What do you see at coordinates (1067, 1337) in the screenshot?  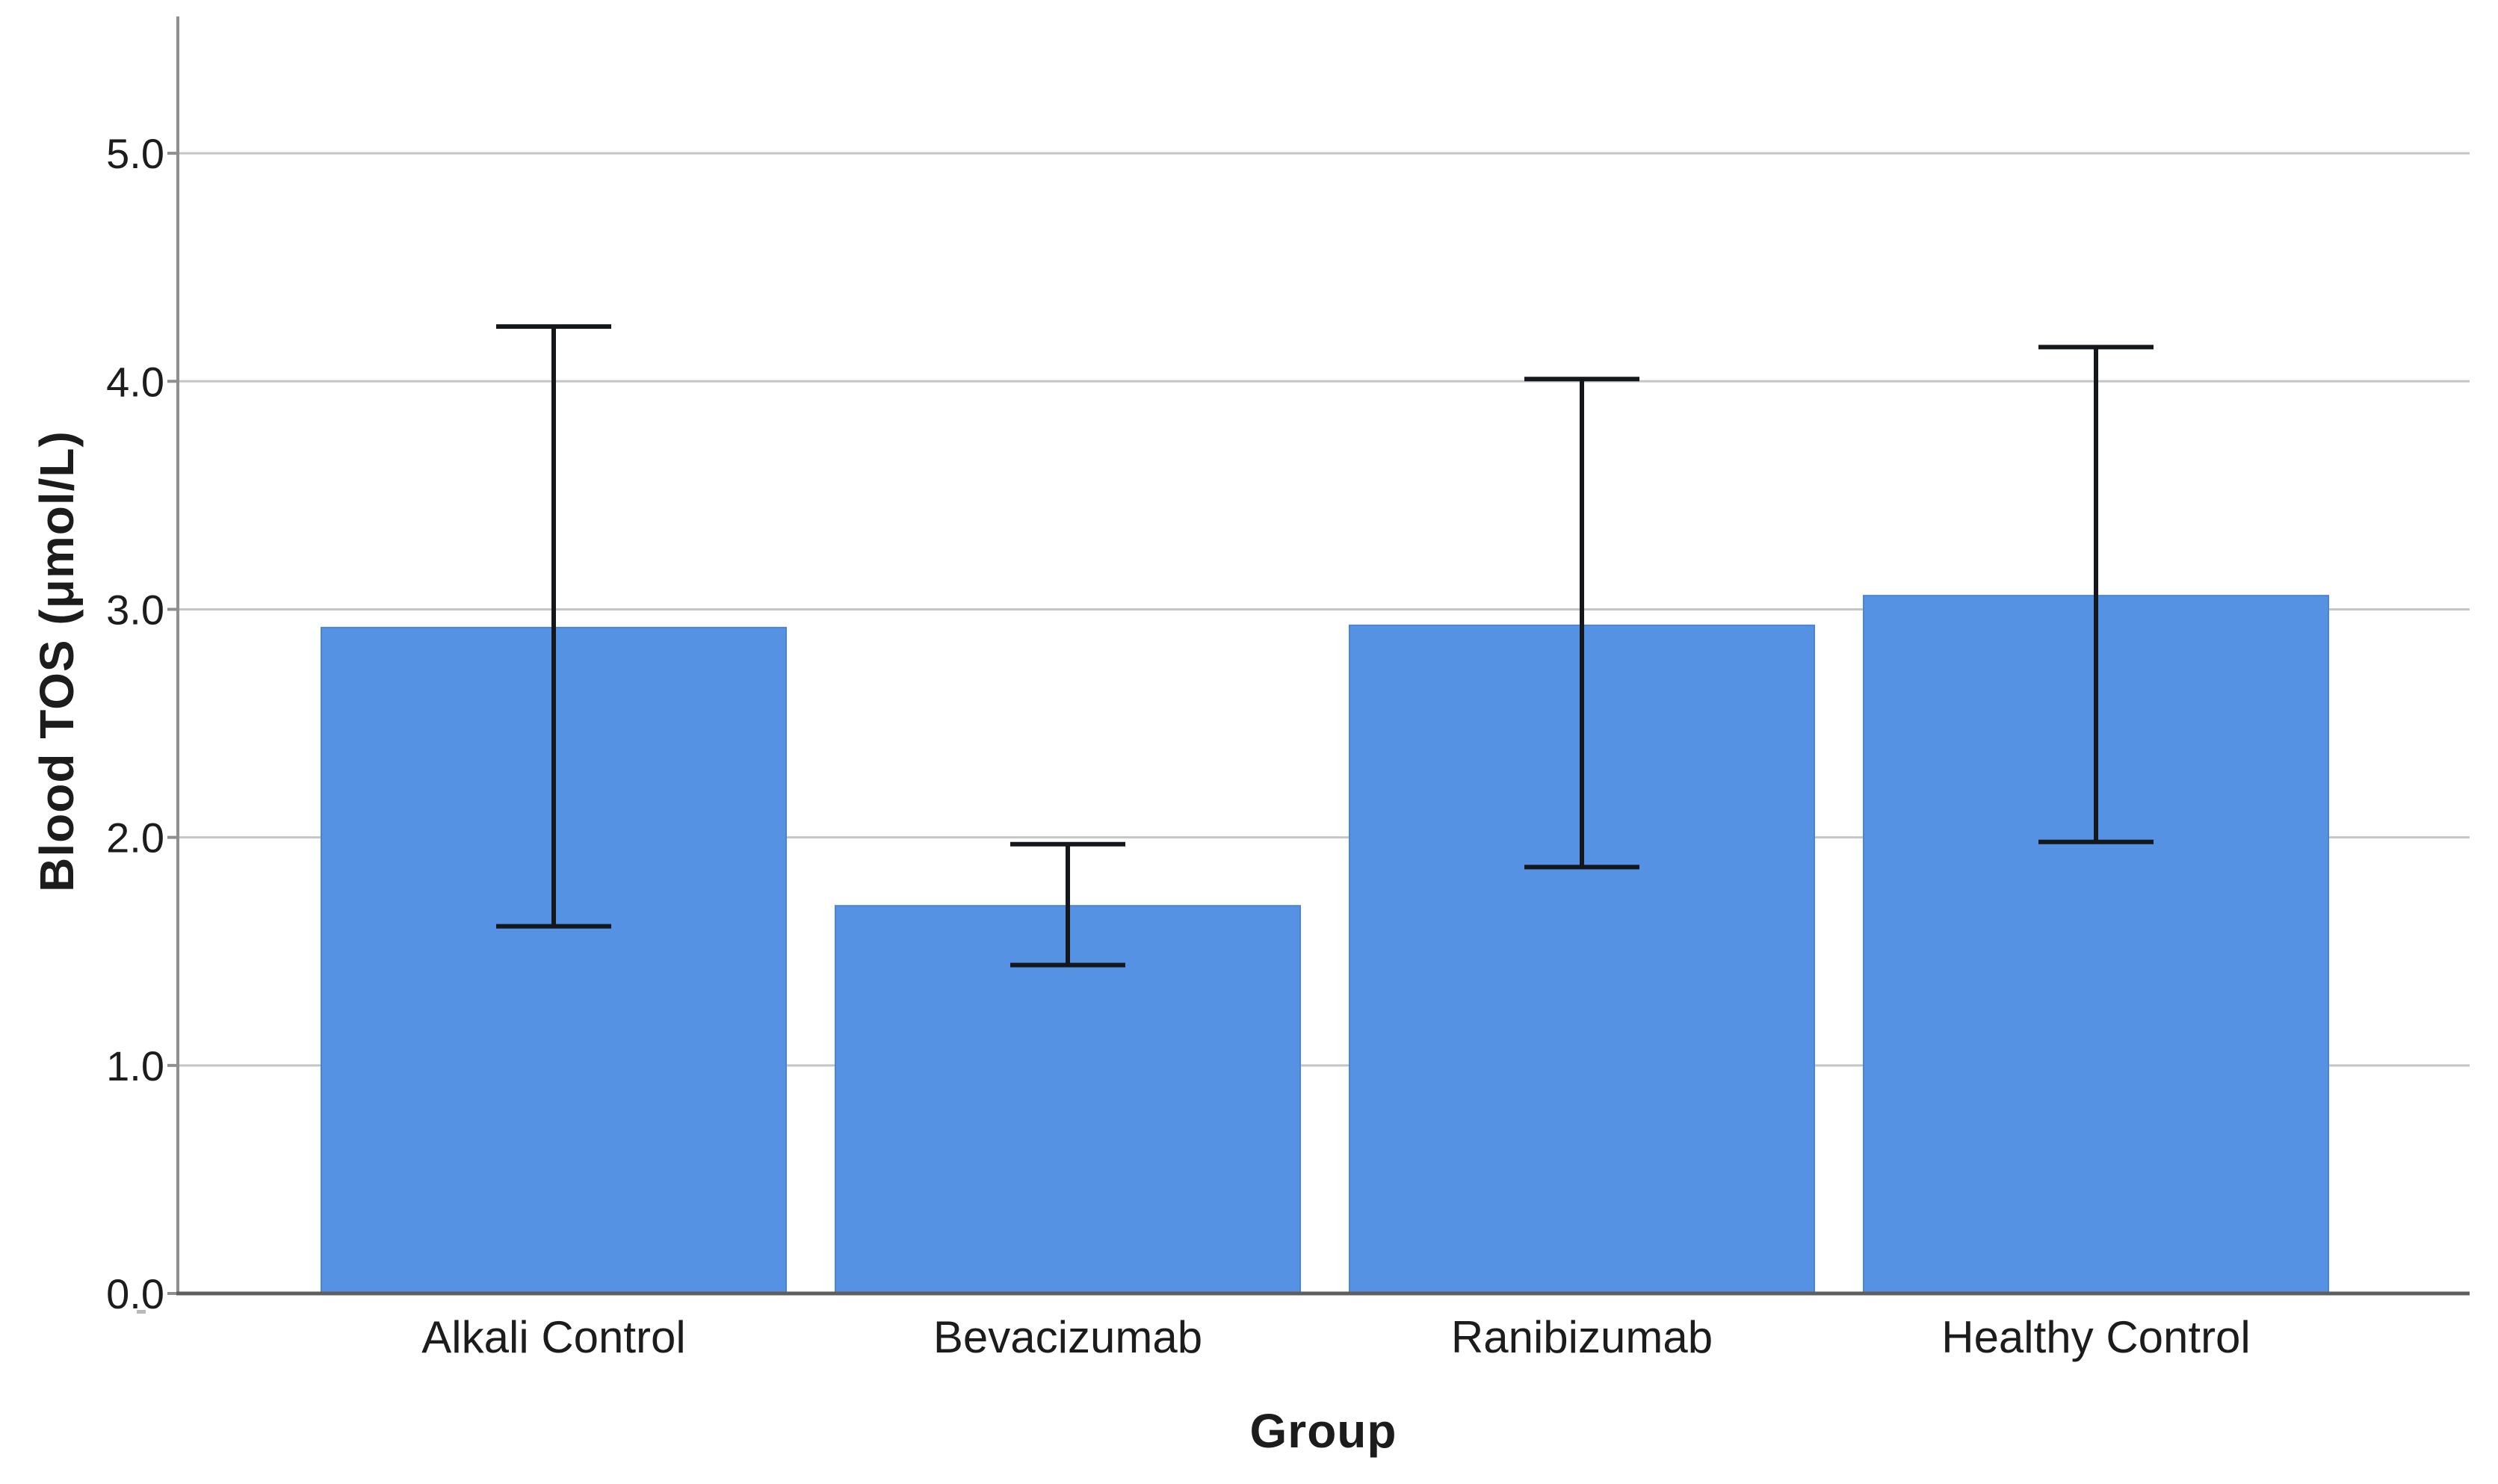 I see `x-category-label: Bevacizumab` at bounding box center [1067, 1337].